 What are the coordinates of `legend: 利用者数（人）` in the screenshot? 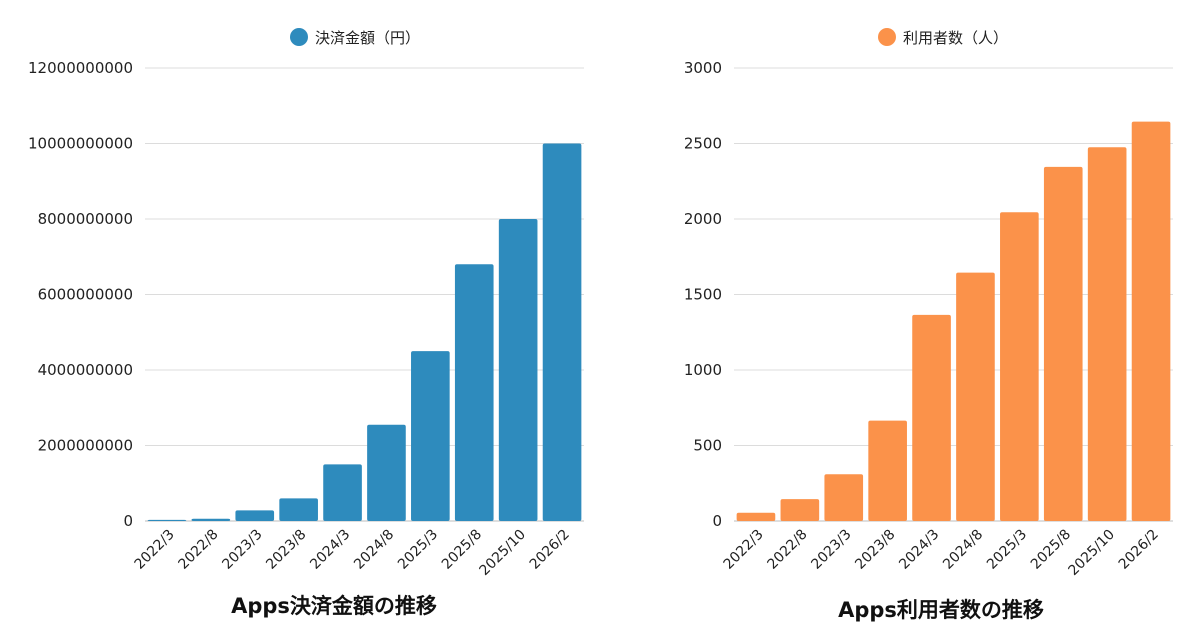 It's located at (943, 37).